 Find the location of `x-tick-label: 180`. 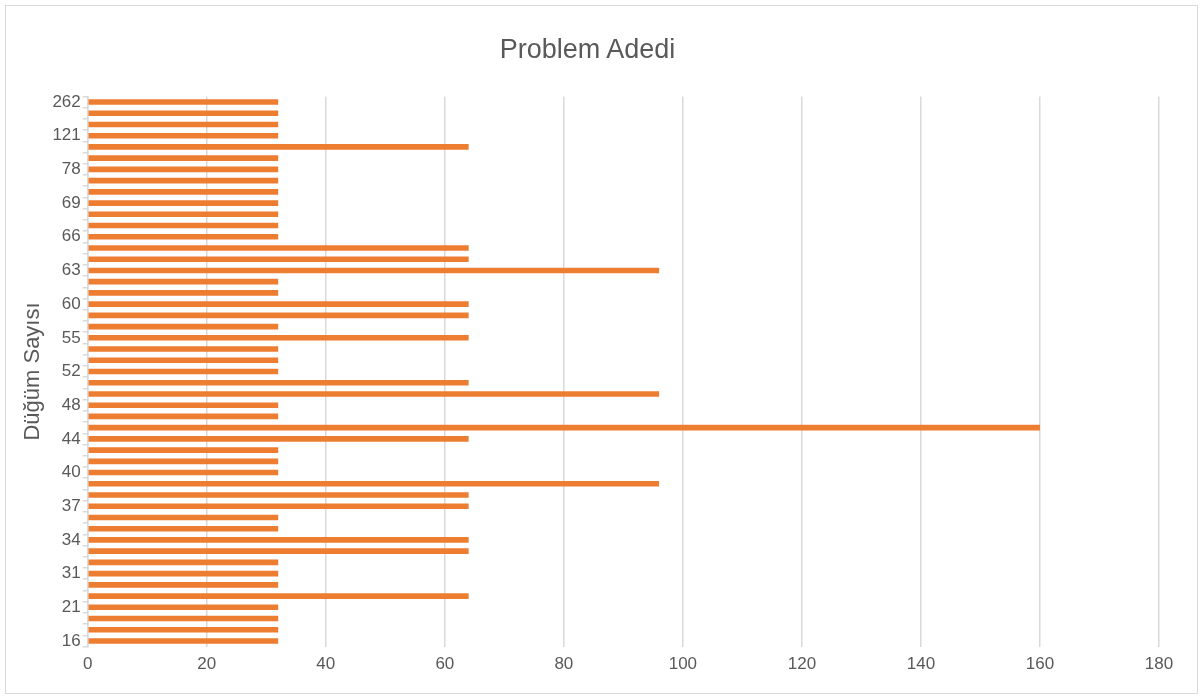

x-tick-label: 180 is located at coordinates (1159, 664).